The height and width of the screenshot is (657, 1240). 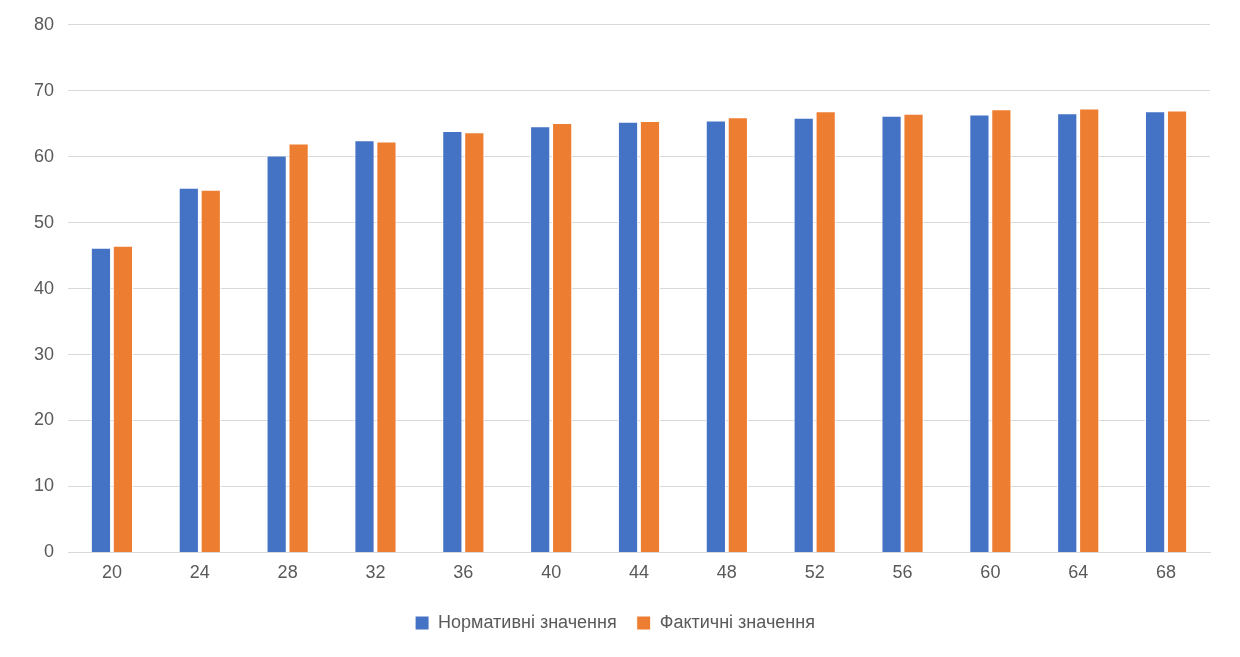 What do you see at coordinates (990, 572) in the screenshot?
I see `x-tick-label: 60` at bounding box center [990, 572].